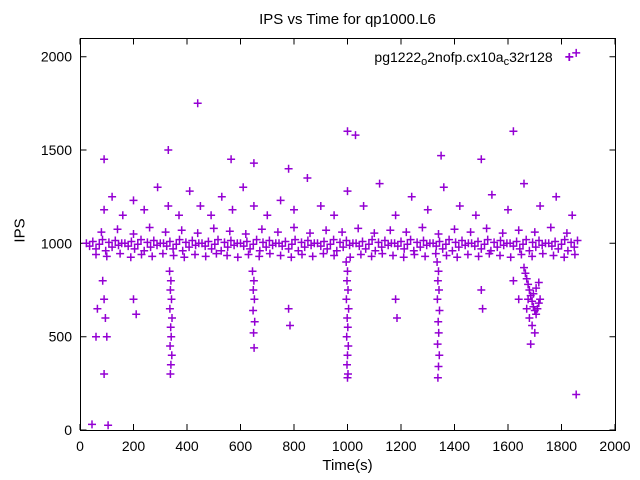  What do you see at coordinates (61, 337) in the screenshot?
I see `y-tick-label: 500` at bounding box center [61, 337].